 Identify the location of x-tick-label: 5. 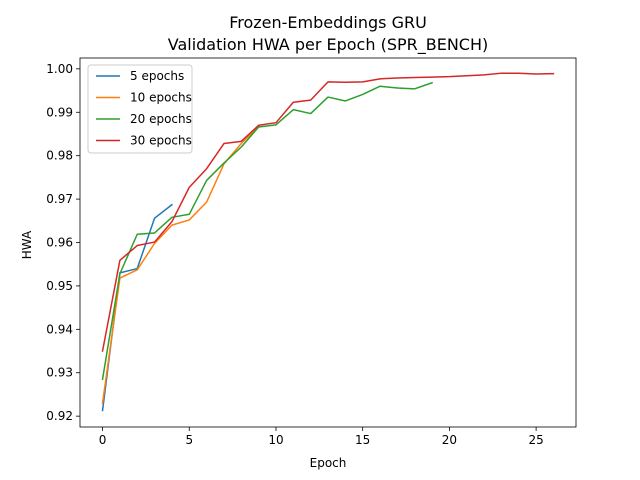
(189, 440).